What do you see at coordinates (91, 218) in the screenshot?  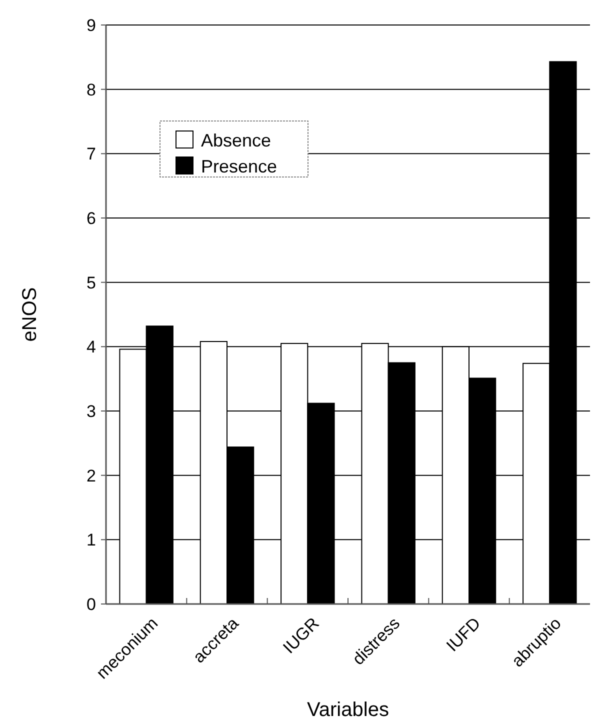 I see `y-tick-label: 6` at bounding box center [91, 218].